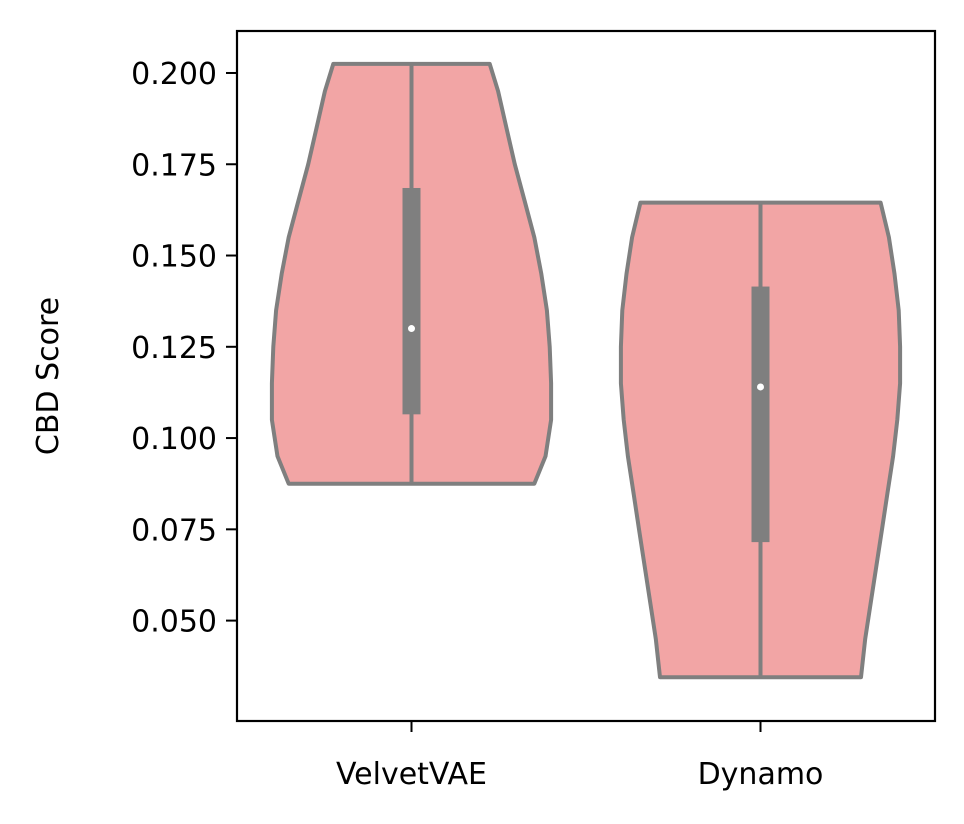 This screenshot has width=964, height=824. I want to click on violin-median-dot-dynamo, so click(760, 387).